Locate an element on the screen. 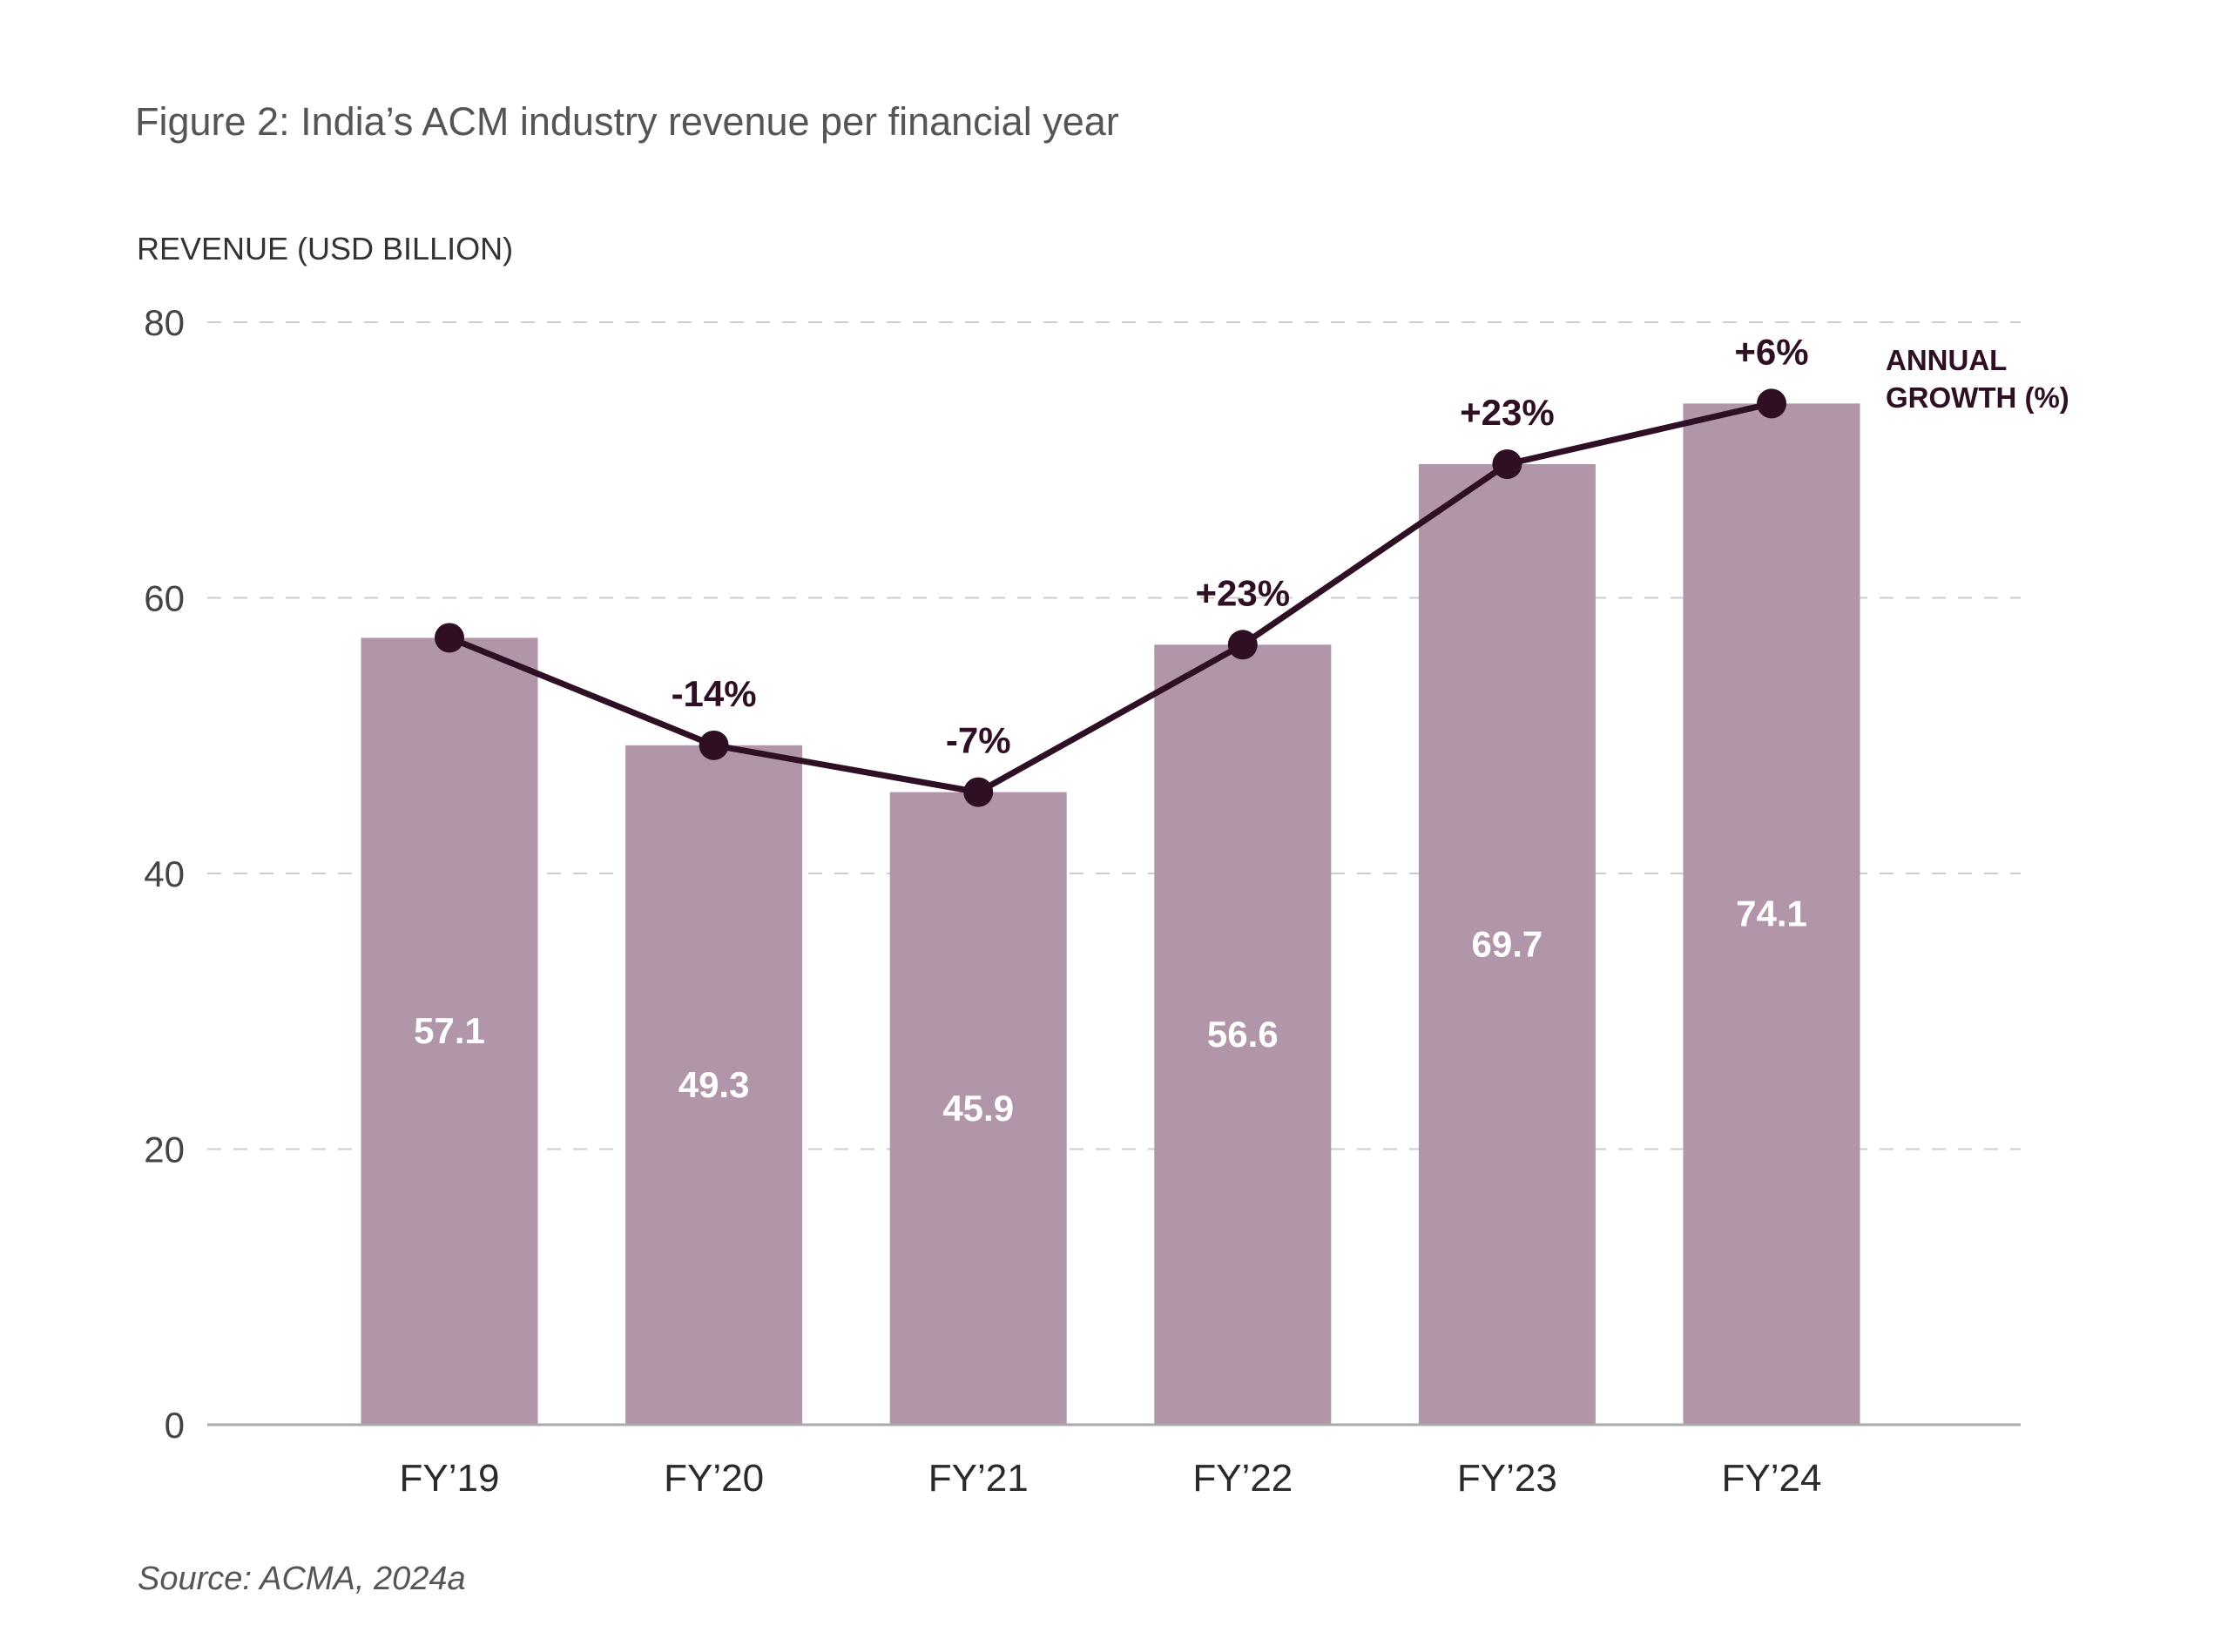 The image size is (2221, 1652). y-tick-labels: 0 20 40 60 80 is located at coordinates (164, 874).